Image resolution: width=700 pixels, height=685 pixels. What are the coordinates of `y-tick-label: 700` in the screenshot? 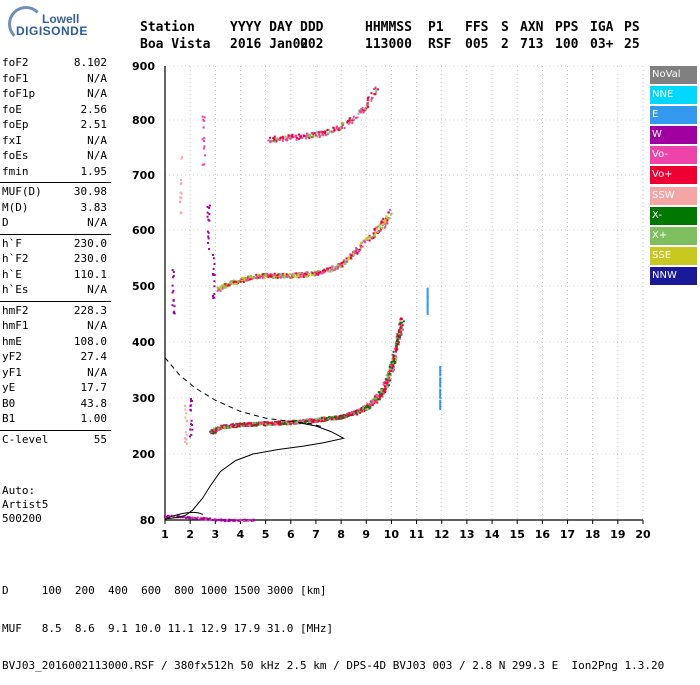 It's located at (143, 175).